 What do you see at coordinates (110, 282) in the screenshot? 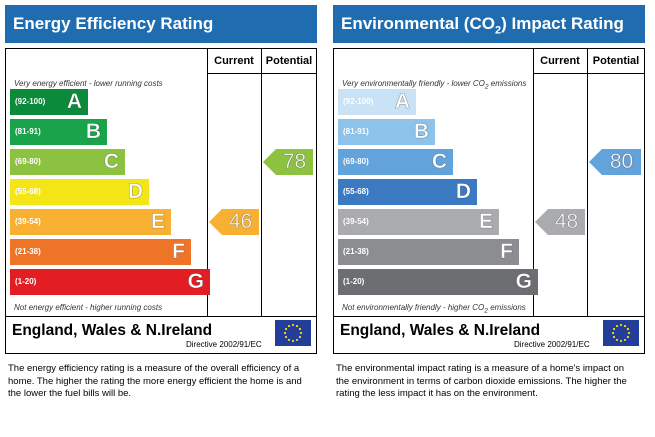
I see `energy-band-g: (1-20) G` at bounding box center [110, 282].